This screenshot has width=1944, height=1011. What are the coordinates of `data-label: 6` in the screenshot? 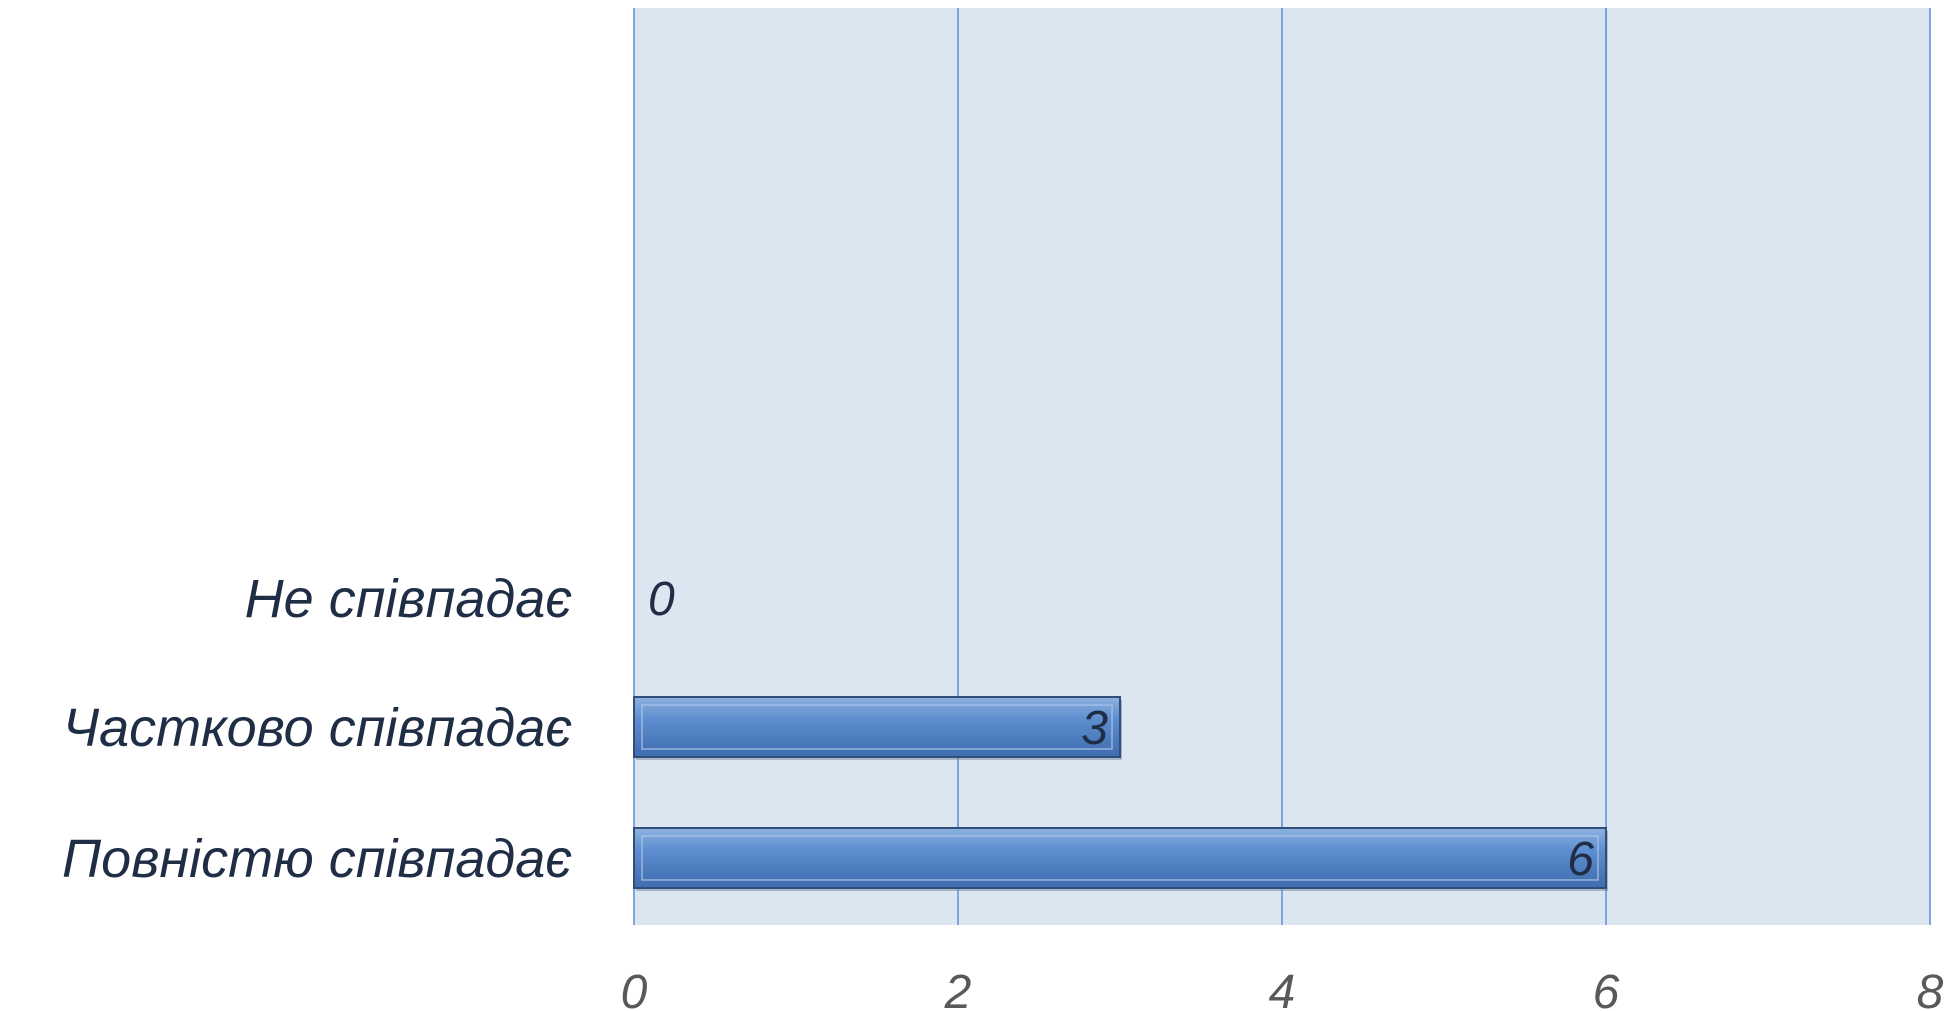 It's located at (1580, 859).